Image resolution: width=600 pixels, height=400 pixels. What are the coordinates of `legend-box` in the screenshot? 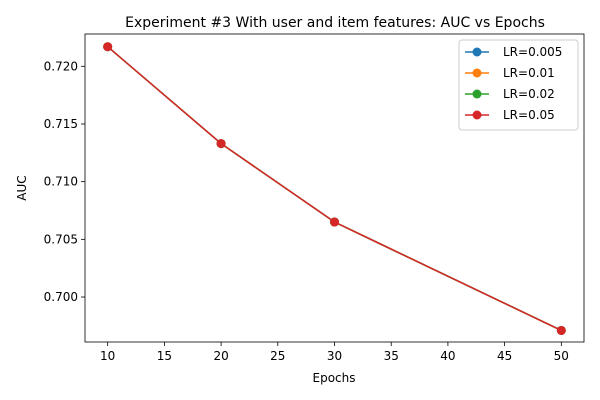 It's located at (518, 85).